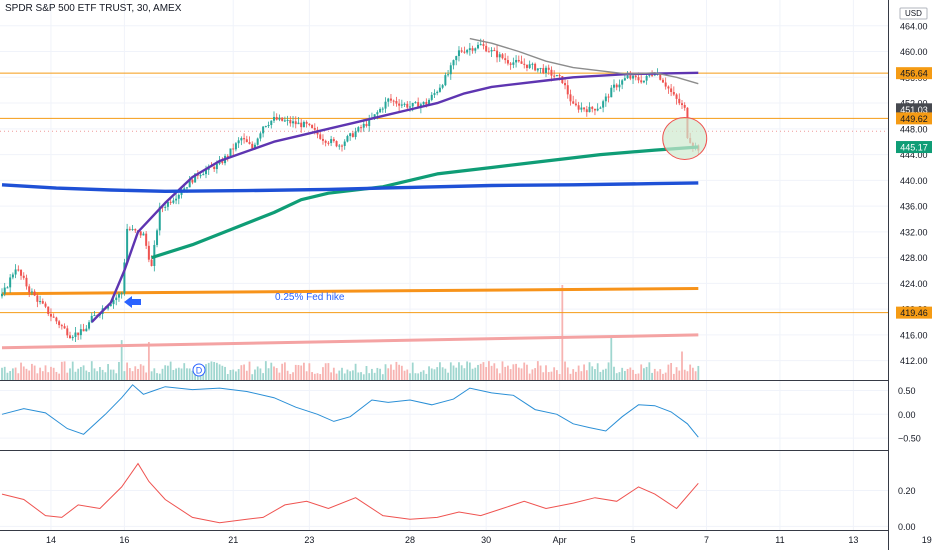  Describe the element at coordinates (914, 232) in the screenshot. I see `price-tick-label: 432.00` at that location.